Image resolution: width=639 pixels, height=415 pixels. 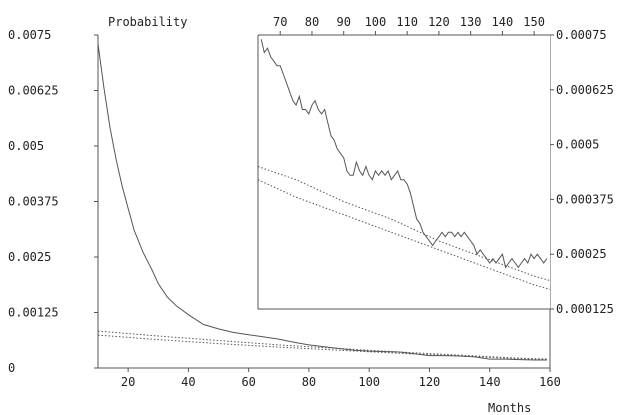 What do you see at coordinates (33, 91) in the screenshot?
I see `y-tick-label: 0.00625` at bounding box center [33, 91].